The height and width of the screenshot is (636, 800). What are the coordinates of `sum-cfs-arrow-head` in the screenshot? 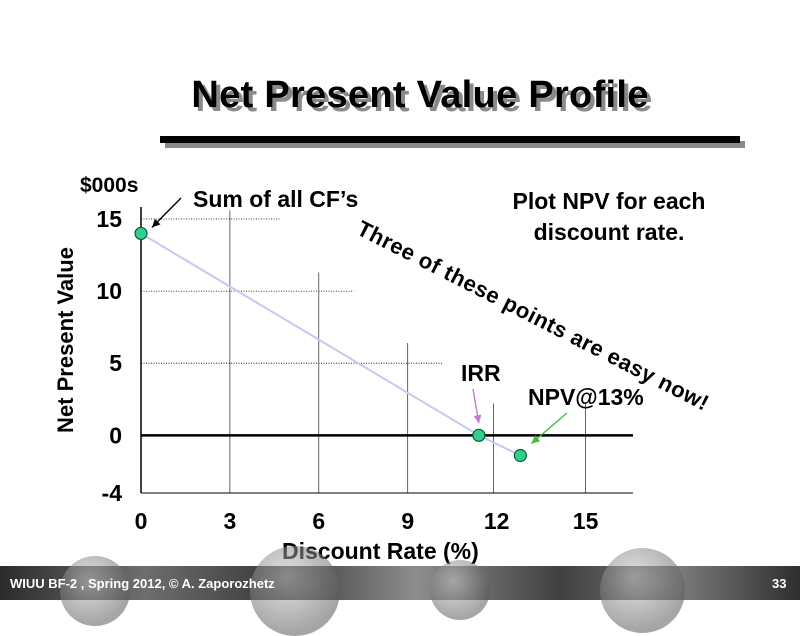 It's located at (156, 223).